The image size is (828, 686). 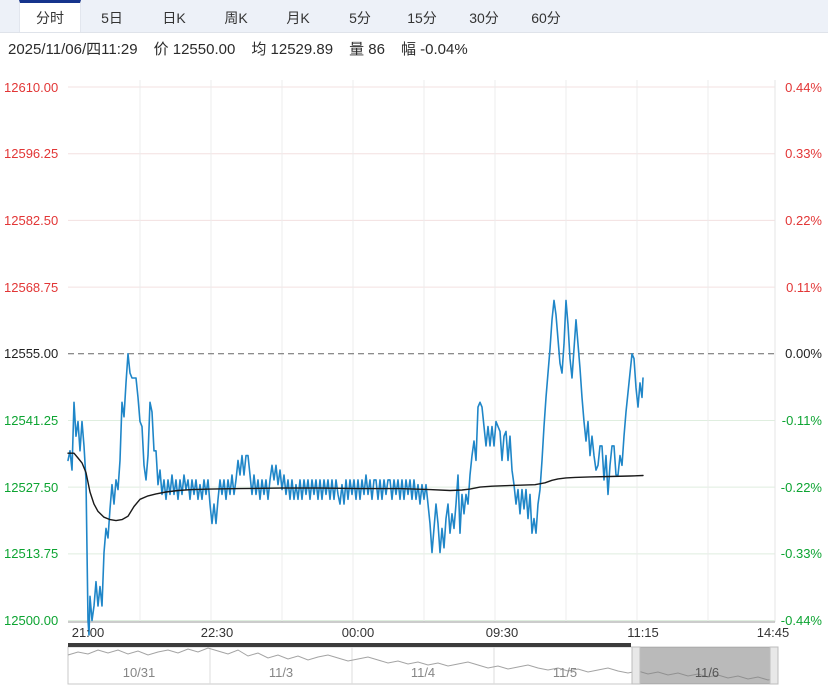 What do you see at coordinates (139, 672) in the screenshot?
I see `navigator-date-label: 10/31` at bounding box center [139, 672].